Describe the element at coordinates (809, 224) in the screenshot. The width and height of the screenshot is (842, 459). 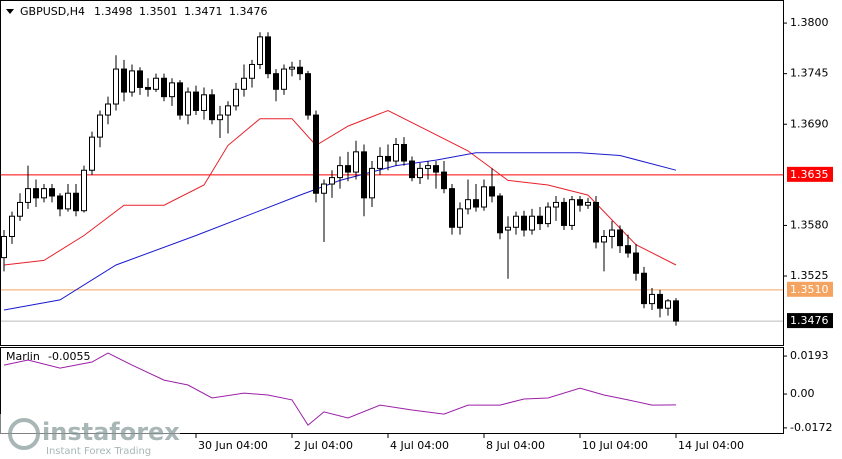
I see `y-tick-label: 1.3580` at that location.